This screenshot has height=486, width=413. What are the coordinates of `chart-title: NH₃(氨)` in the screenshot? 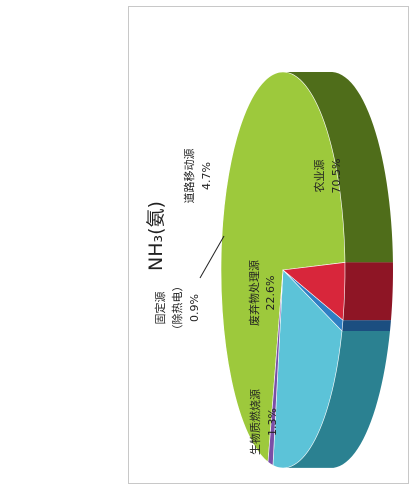 It's located at (156, 236).